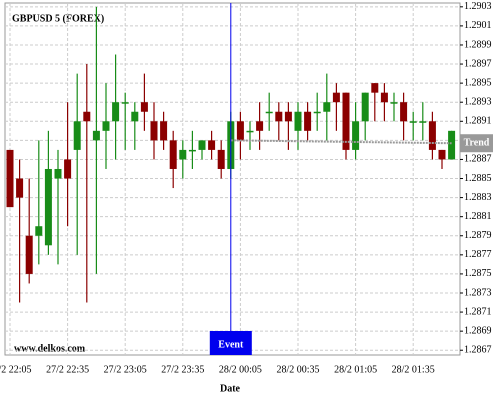 The height and width of the screenshot is (400, 500). Describe the element at coordinates (413, 369) in the screenshot. I see `x-tick-label: 28/2 01:35` at that location.